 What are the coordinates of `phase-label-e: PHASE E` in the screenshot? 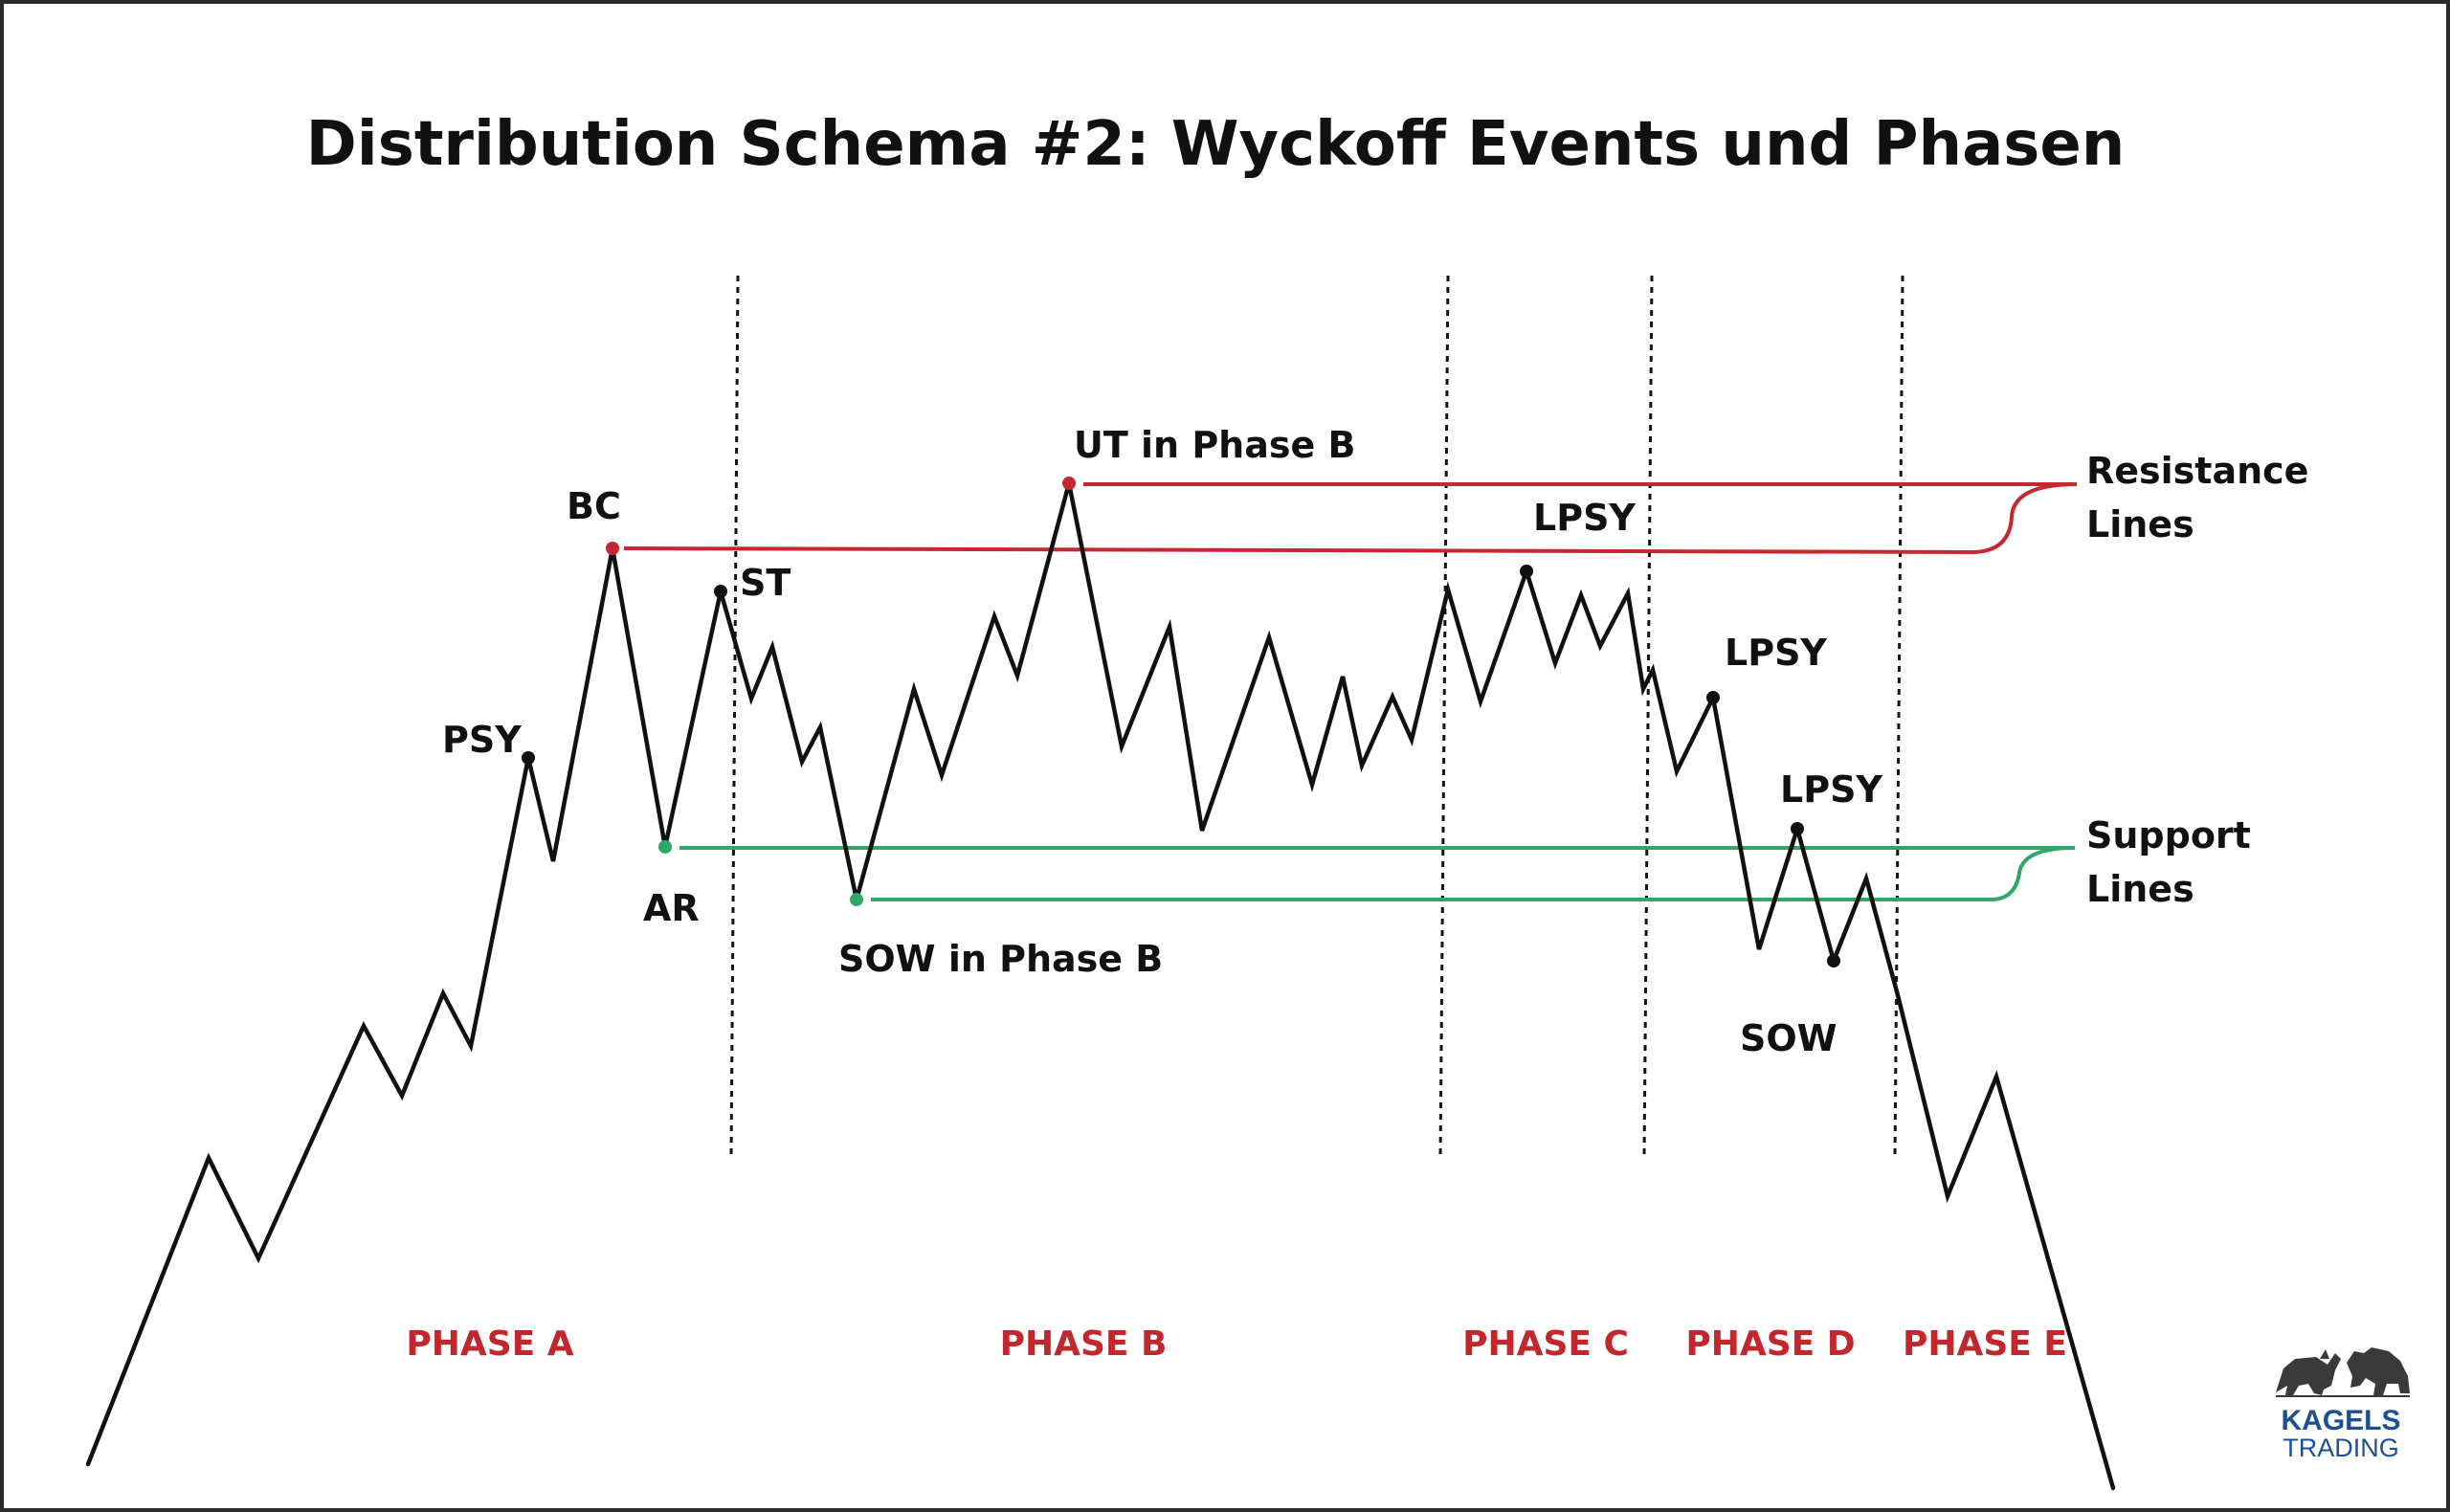 It's located at (1985, 1344).